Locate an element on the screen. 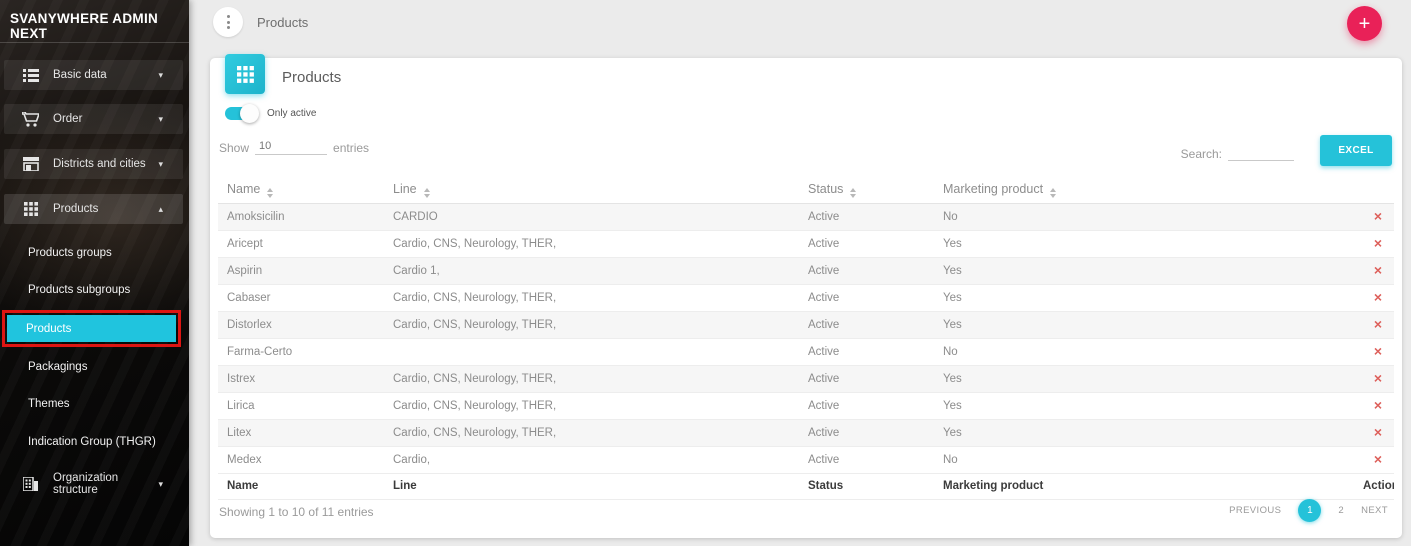 This screenshot has height=546, width=1411. page-2-button: 2 is located at coordinates (1341, 510).